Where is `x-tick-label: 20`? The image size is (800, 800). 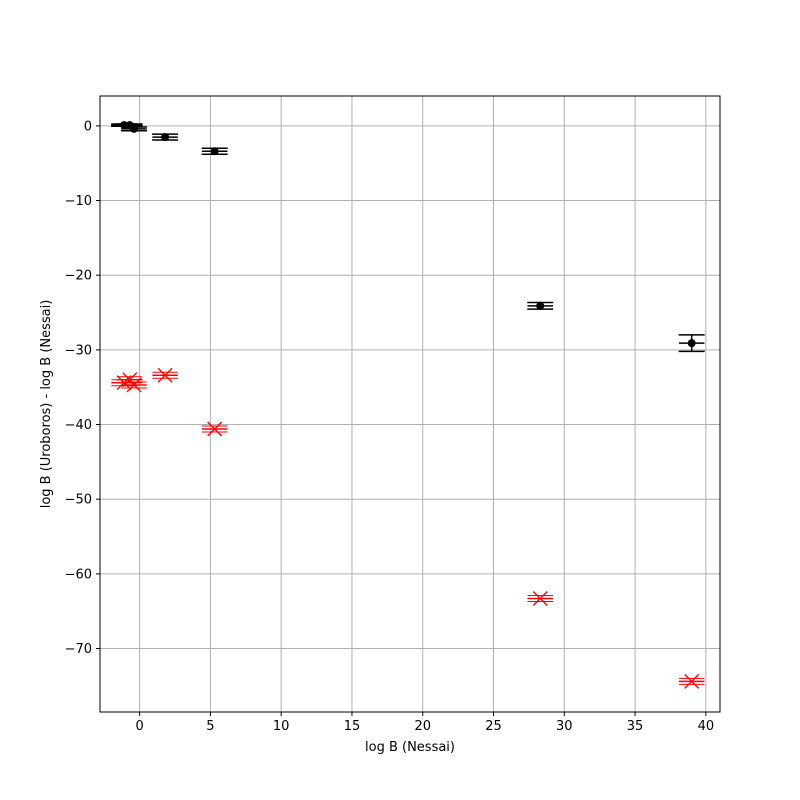 x-tick-label: 20 is located at coordinates (422, 726).